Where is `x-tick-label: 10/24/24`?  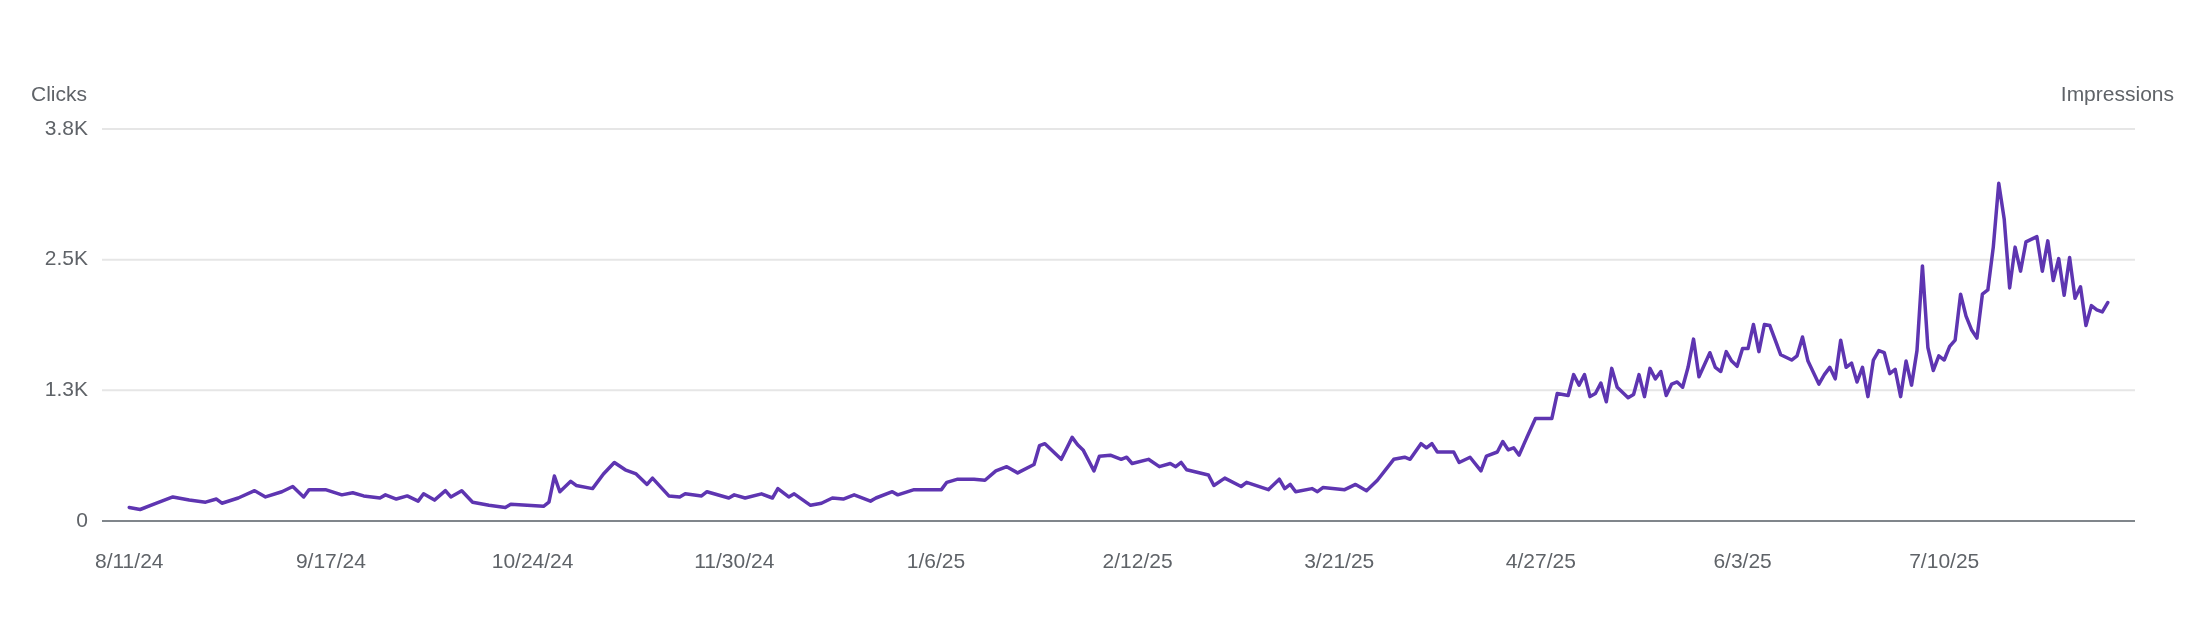
x-tick-label: 10/24/24 is located at coordinates (532, 560).